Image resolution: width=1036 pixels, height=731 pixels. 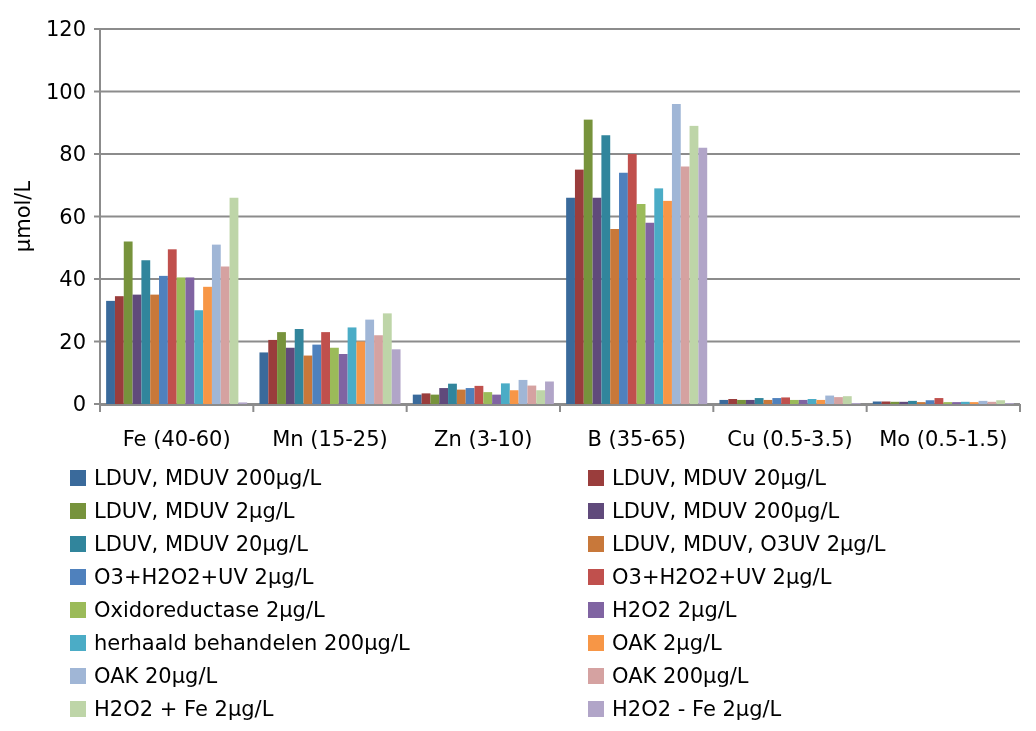 I want to click on legend-label: H2O2 2µg/L, so click(x=674, y=610).